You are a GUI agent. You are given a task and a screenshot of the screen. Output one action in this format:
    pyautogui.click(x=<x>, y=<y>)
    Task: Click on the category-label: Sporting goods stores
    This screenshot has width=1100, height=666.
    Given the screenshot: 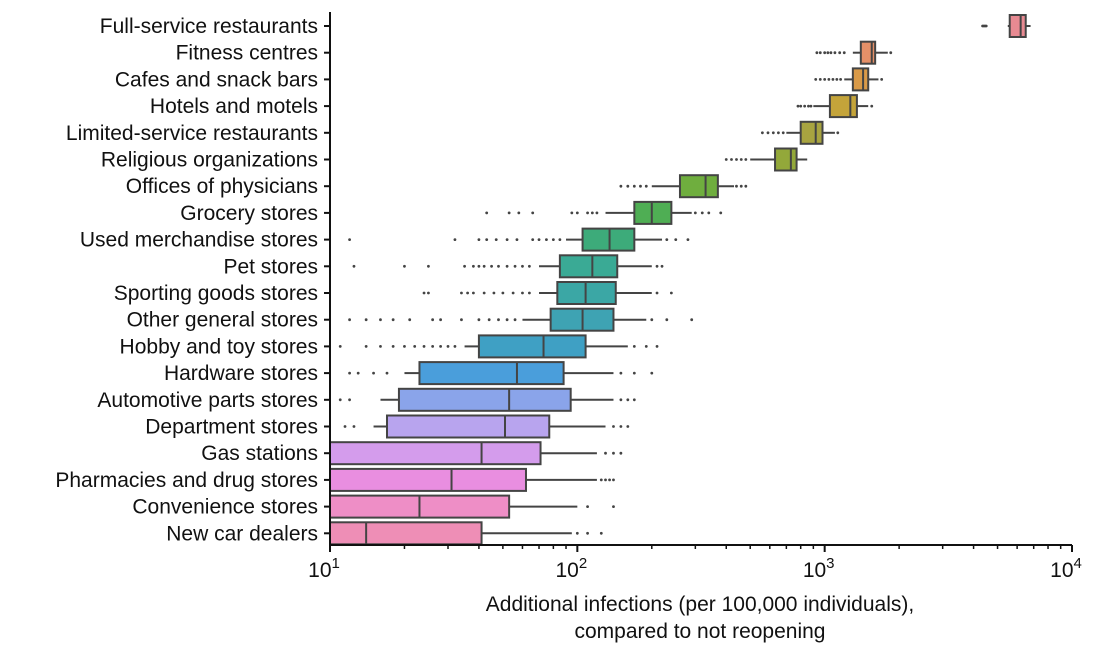 What is the action you would take?
    pyautogui.click(x=216, y=293)
    